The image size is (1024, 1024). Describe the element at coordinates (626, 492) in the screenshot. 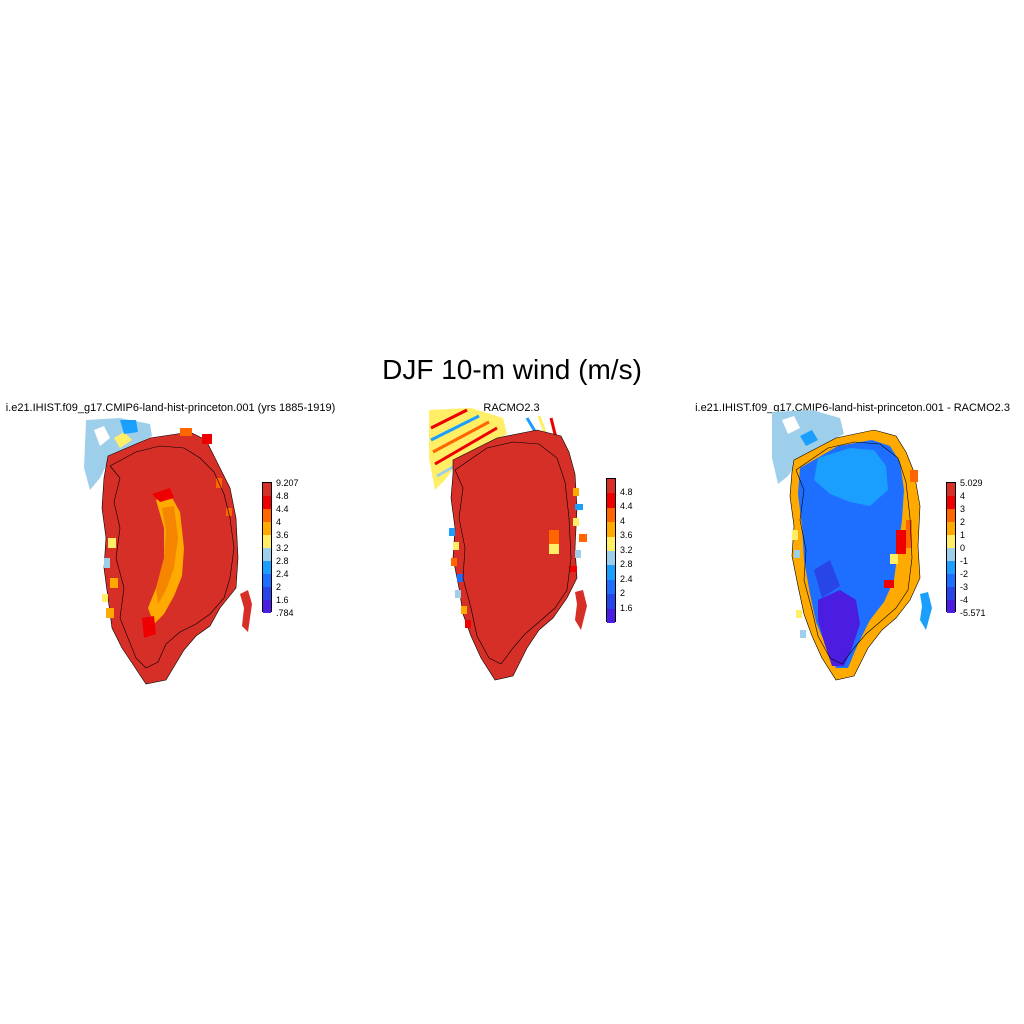

I see `cb2-label-0: 4.8` at that location.